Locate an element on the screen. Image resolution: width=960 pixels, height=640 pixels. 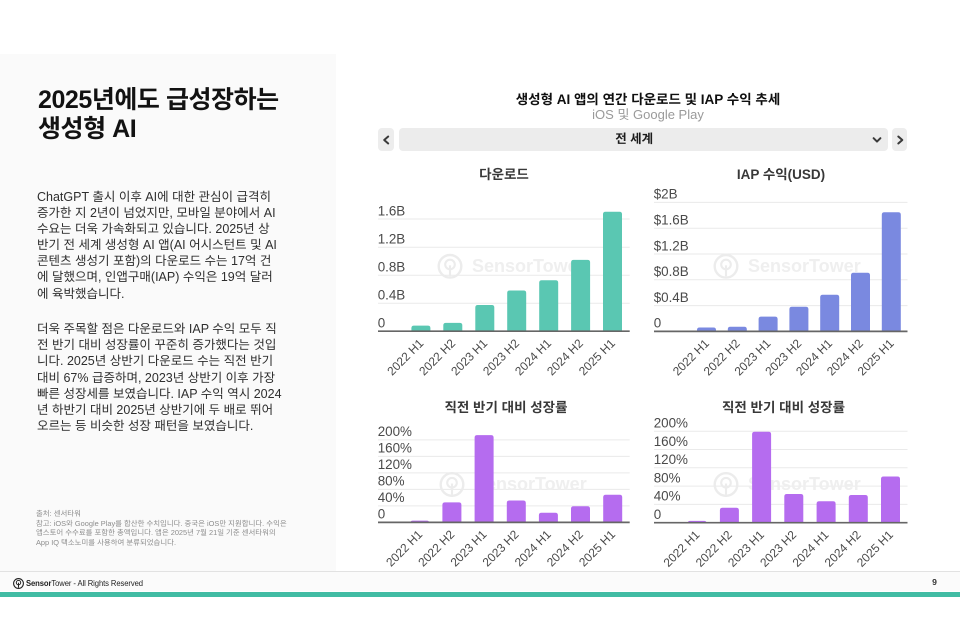
svg-text: $1.6B is located at coordinates (671, 219).